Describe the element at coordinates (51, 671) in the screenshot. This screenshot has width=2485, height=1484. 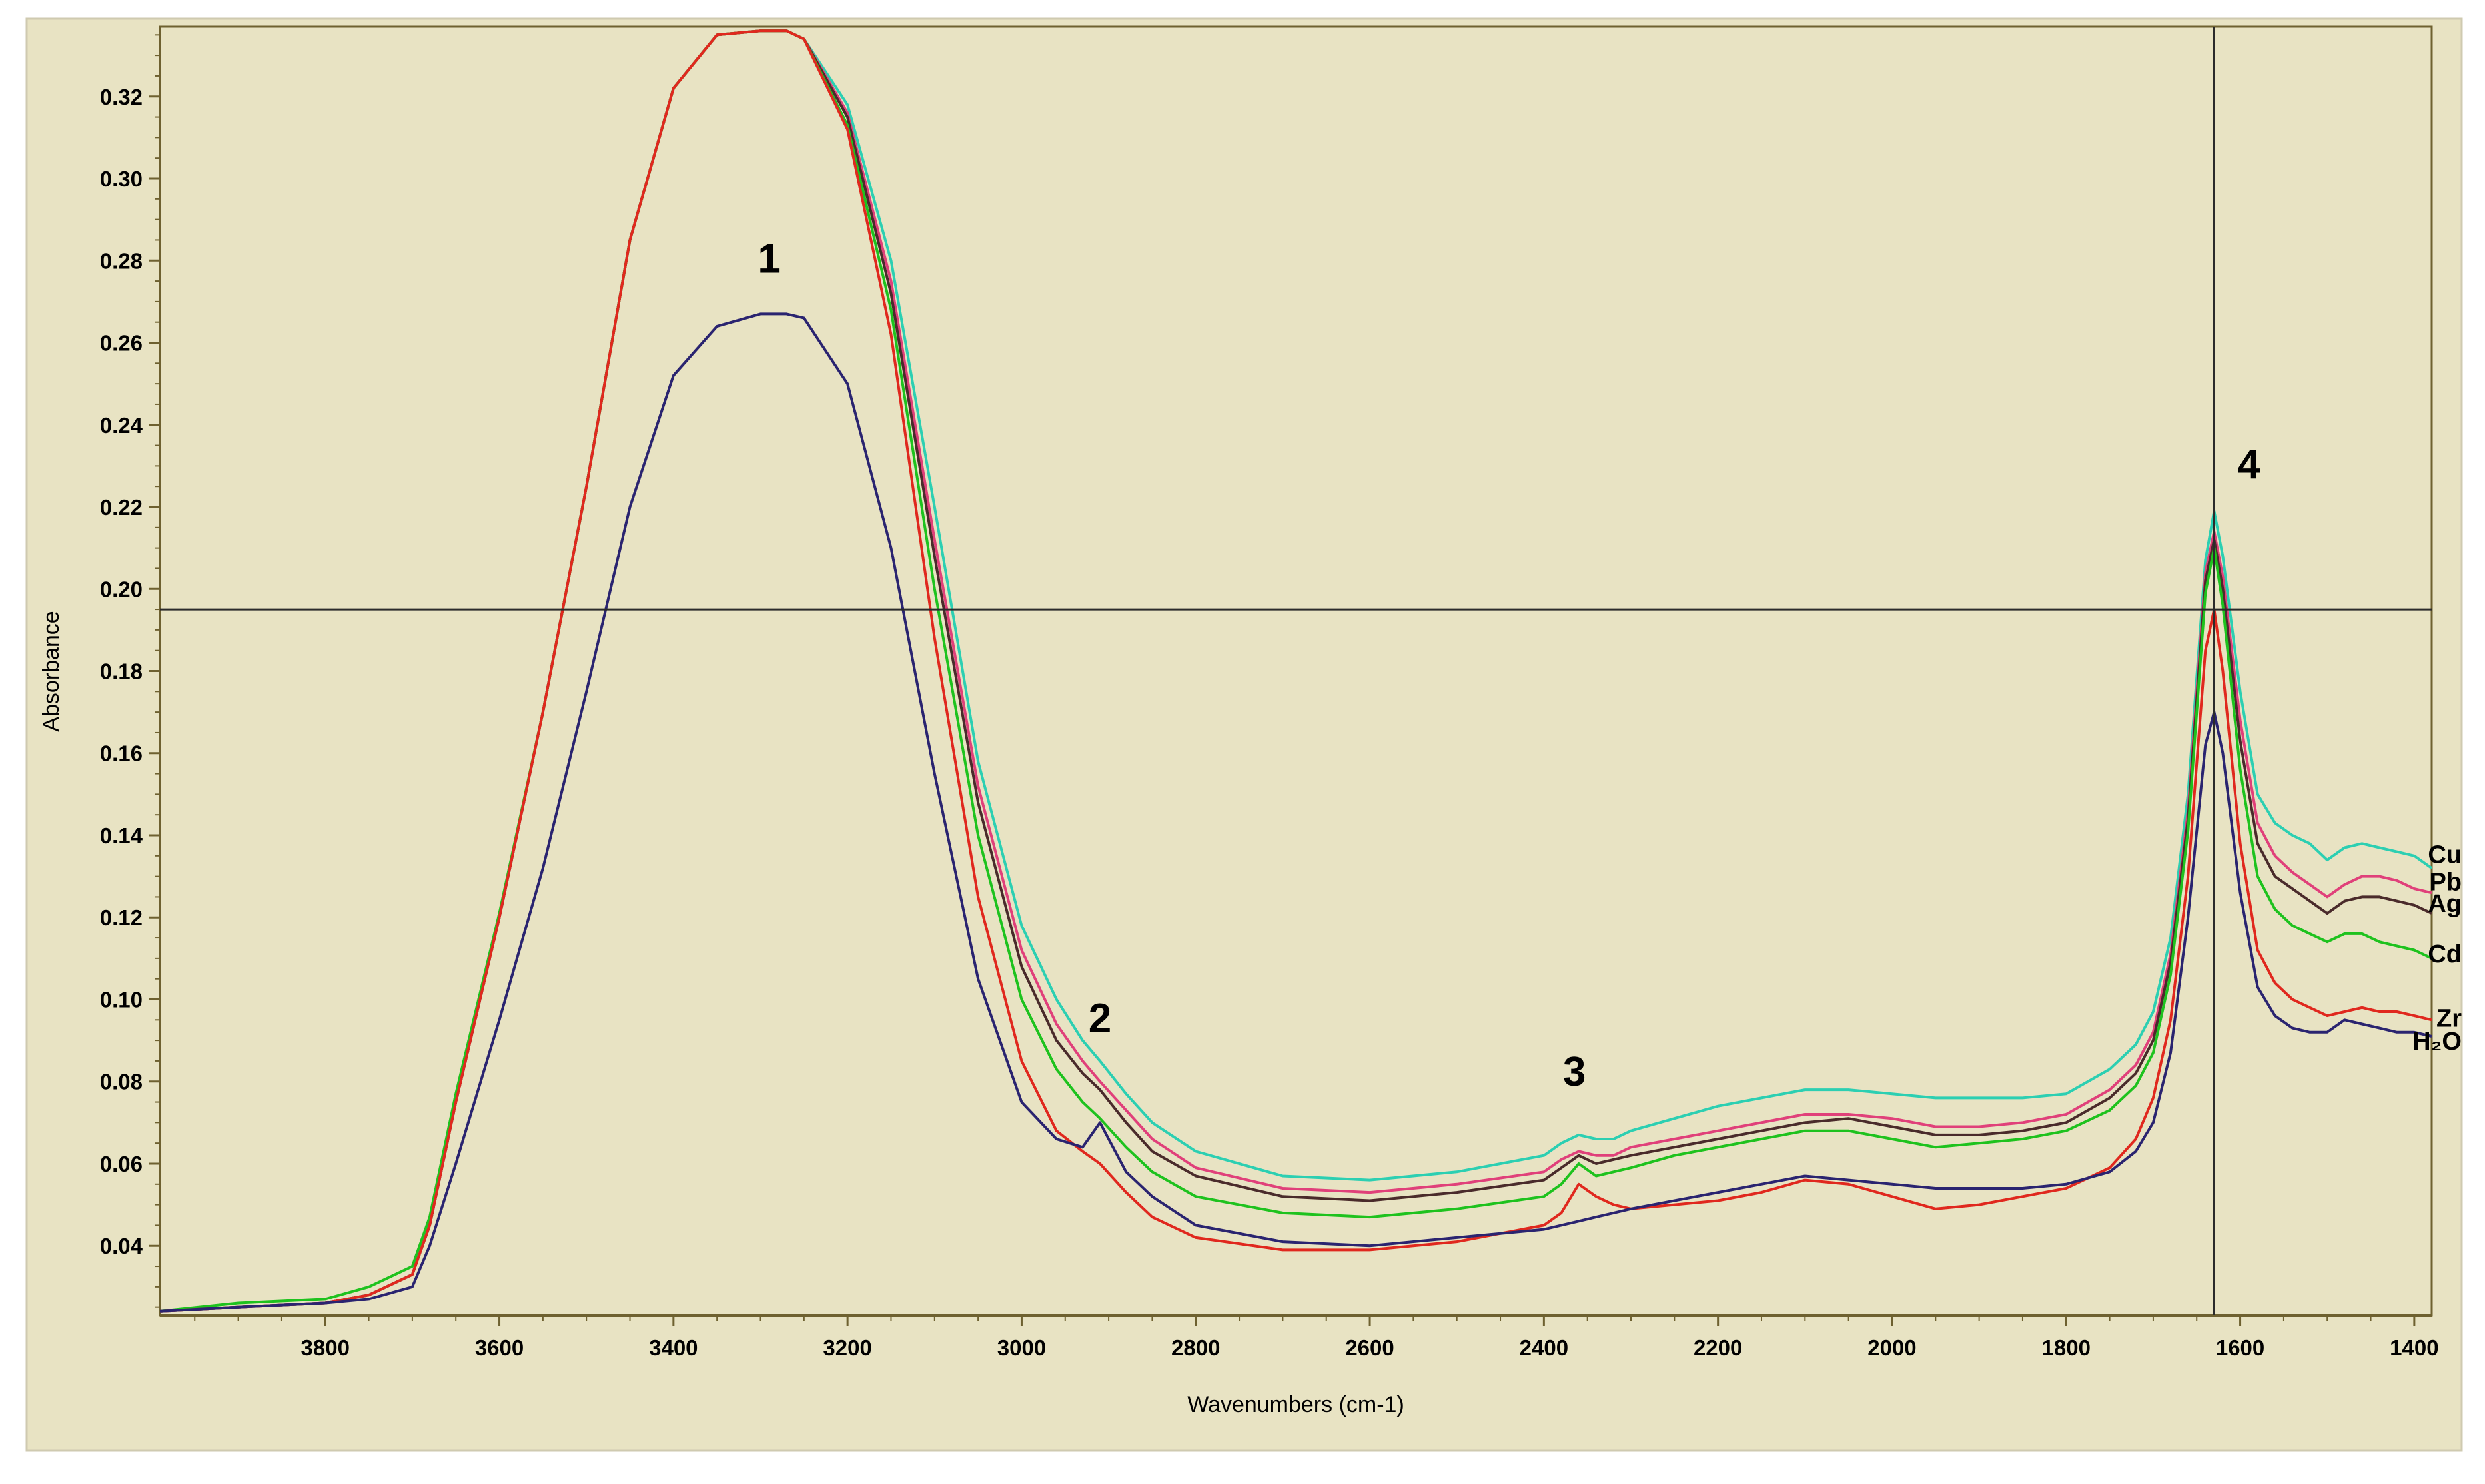
I see `y-axis-title: Absorbance` at that location.